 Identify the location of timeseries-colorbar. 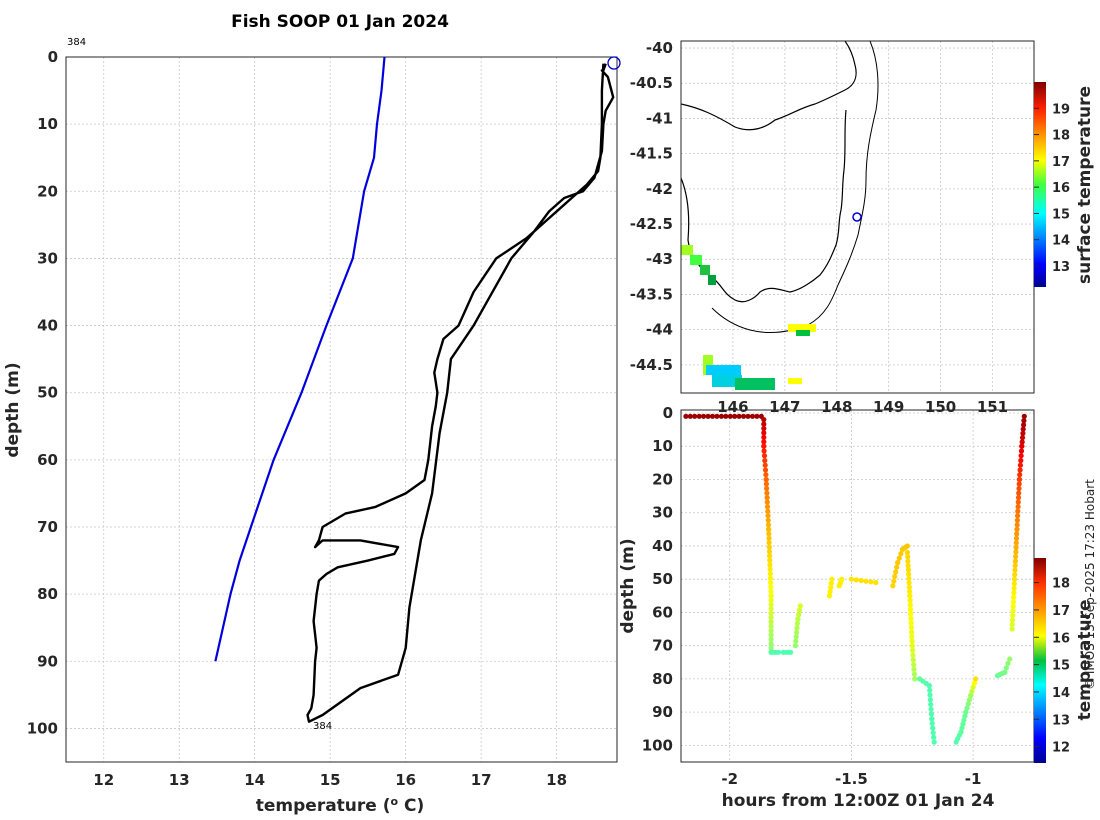
(1040, 660).